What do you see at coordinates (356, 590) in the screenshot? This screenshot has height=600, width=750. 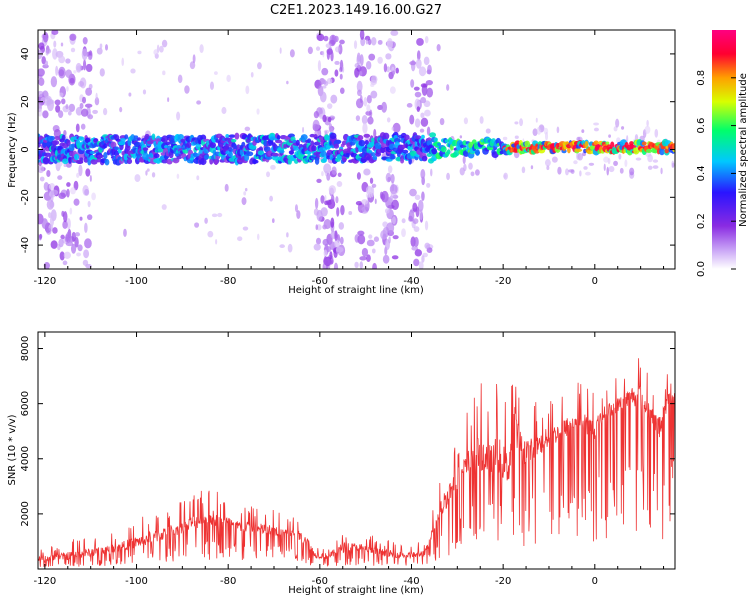 I see `snr-x-label: Height of straight line (km)` at bounding box center [356, 590].